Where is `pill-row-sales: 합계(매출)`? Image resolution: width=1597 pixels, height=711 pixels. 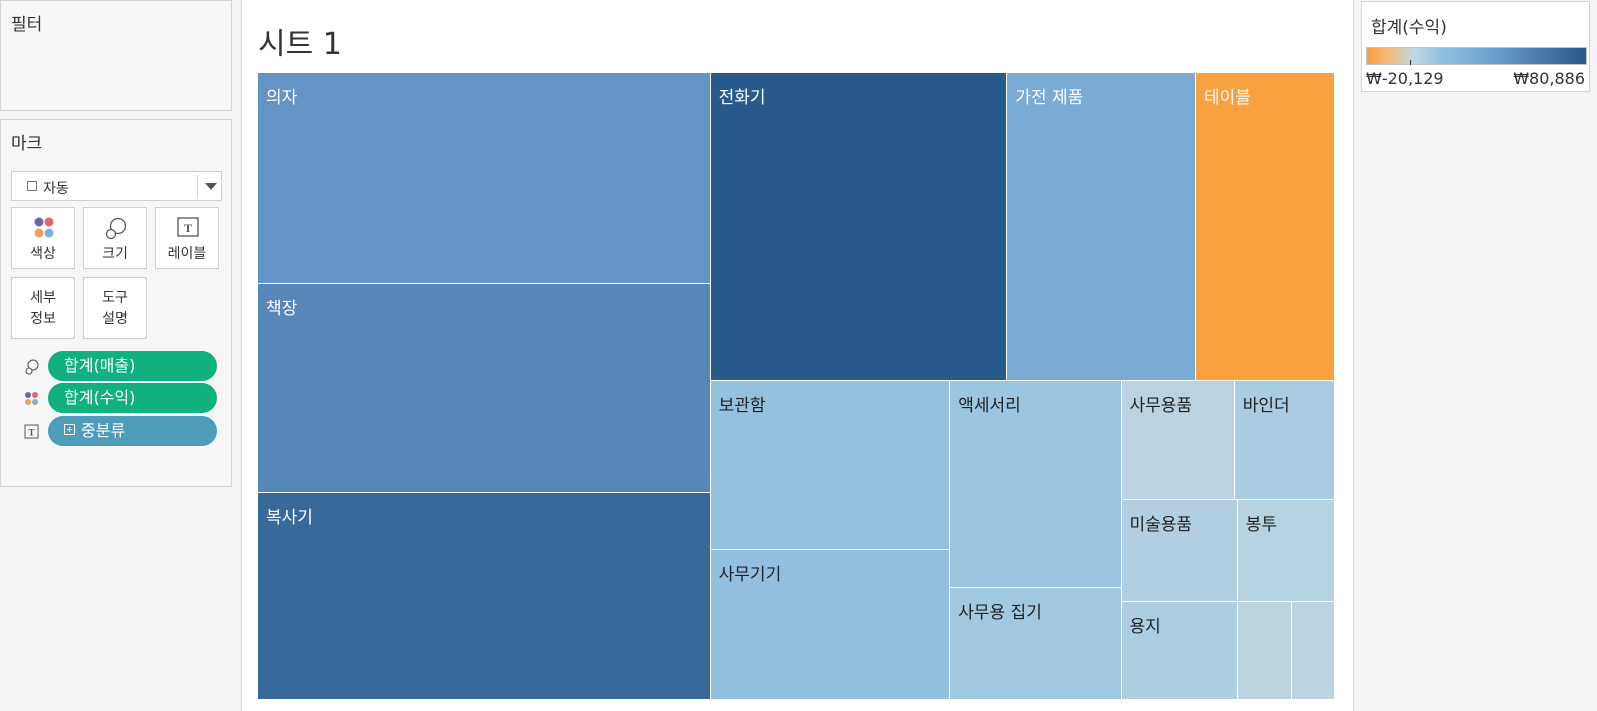 pill-row-sales: 합계(매출) is located at coordinates (117, 366).